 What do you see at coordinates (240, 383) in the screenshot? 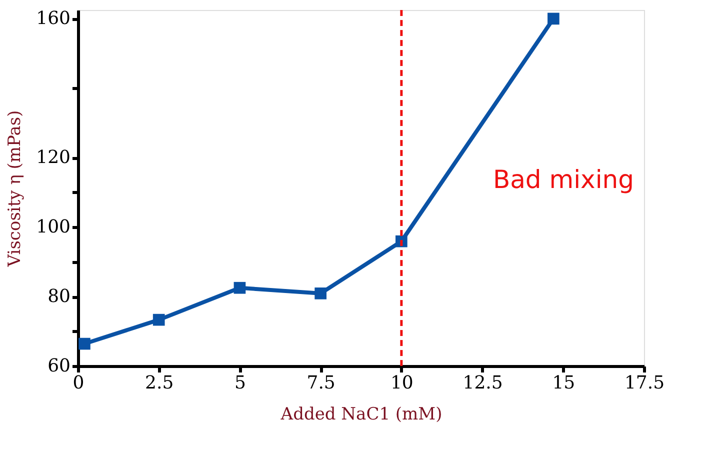
I see `x-tick-label: 5` at bounding box center [240, 383].